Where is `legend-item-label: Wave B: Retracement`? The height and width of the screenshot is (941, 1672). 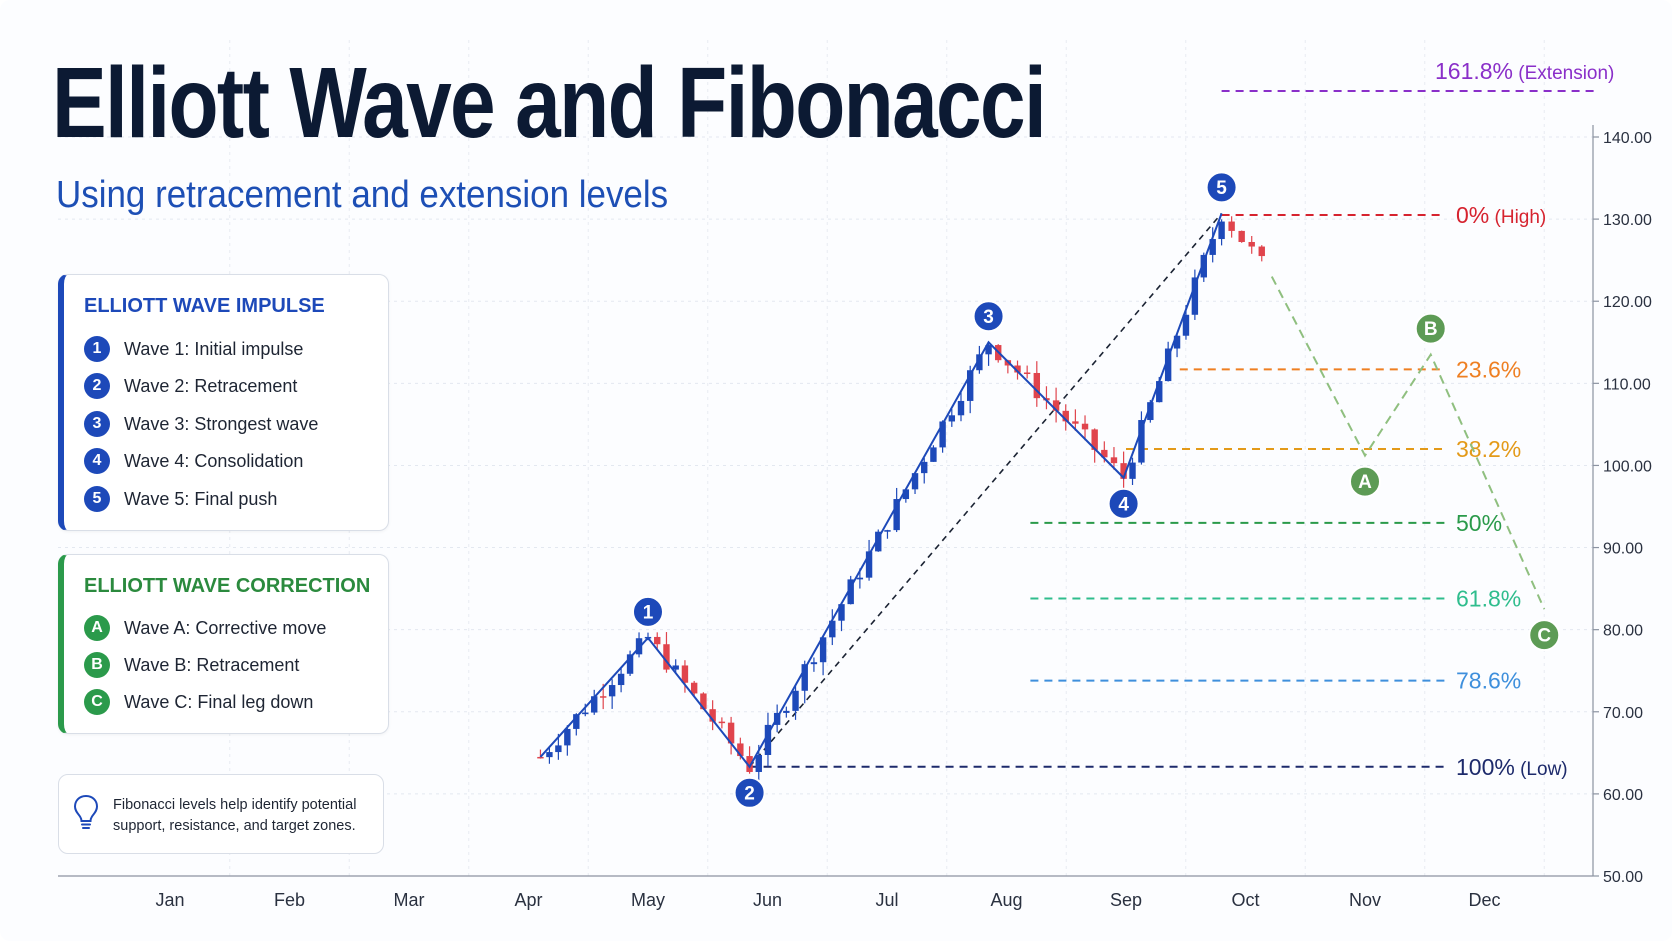
legend-item-label: Wave B: Retracement is located at coordinates (212, 664).